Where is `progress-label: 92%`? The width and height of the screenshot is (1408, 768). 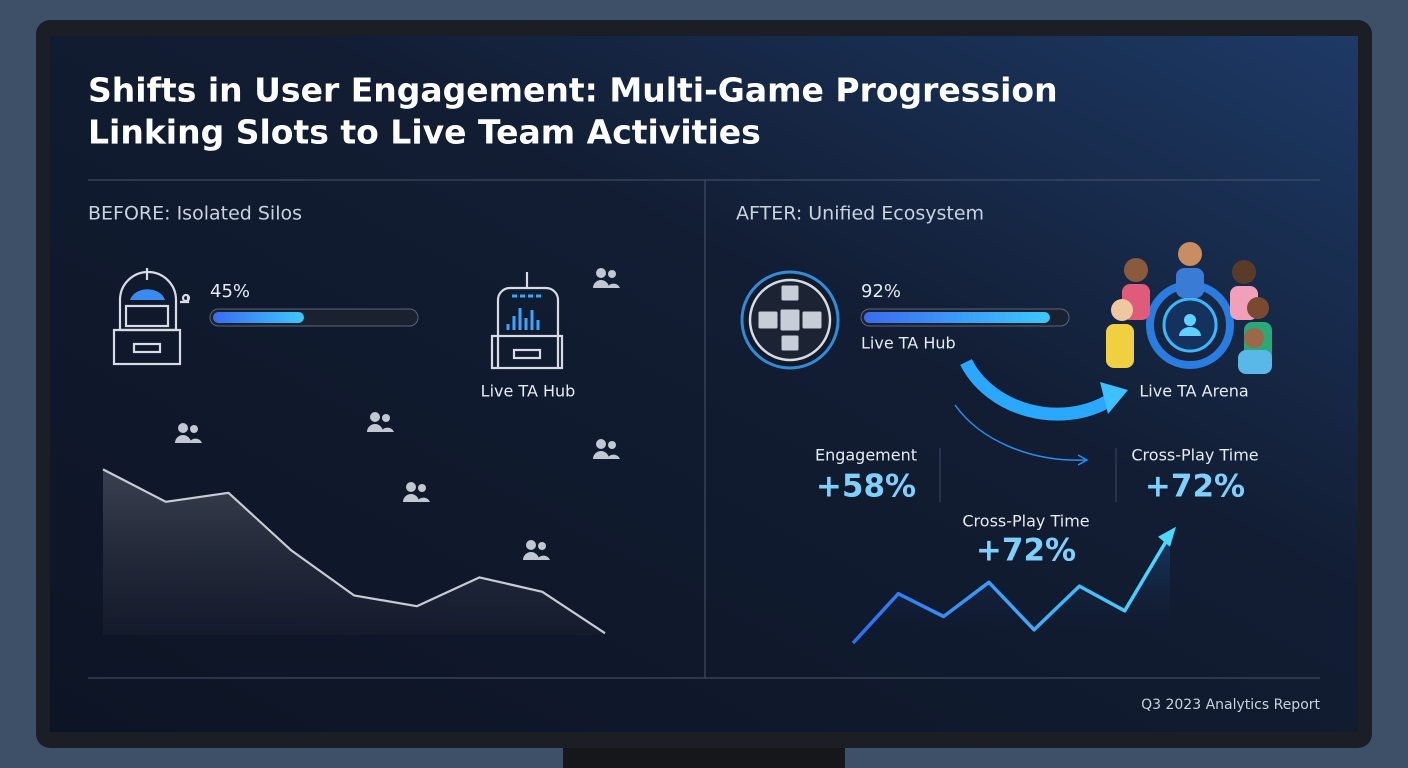
progress-label: 92% is located at coordinates (881, 291).